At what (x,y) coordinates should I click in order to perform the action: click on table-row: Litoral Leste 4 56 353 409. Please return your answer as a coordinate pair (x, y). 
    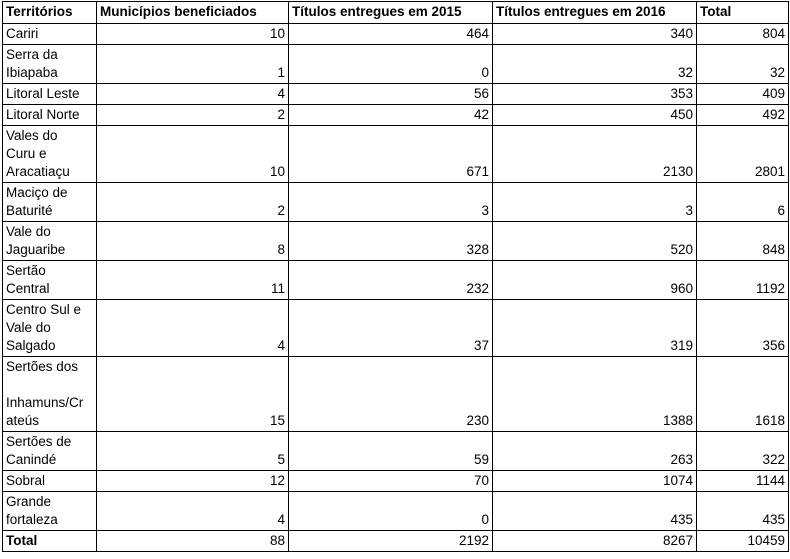
    Looking at the image, I should click on (395, 94).